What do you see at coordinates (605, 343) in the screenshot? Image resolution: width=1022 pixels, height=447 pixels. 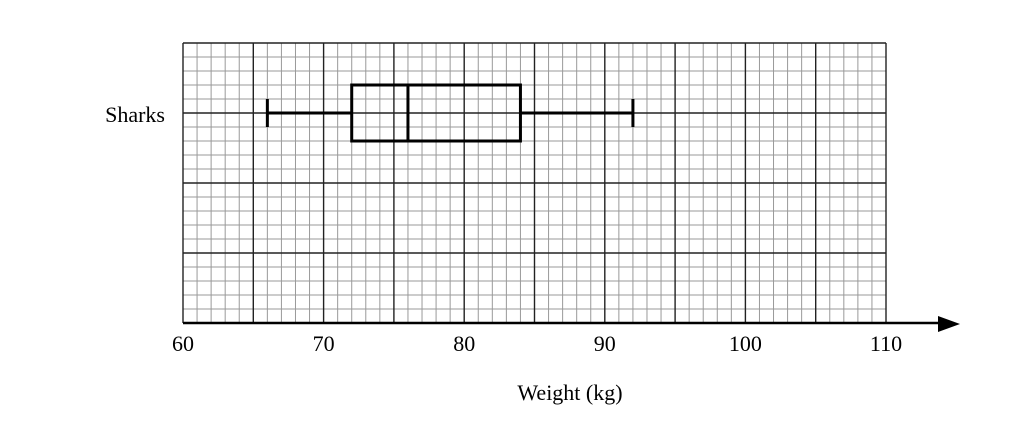 I see `svg-text: 90` at bounding box center [605, 343].